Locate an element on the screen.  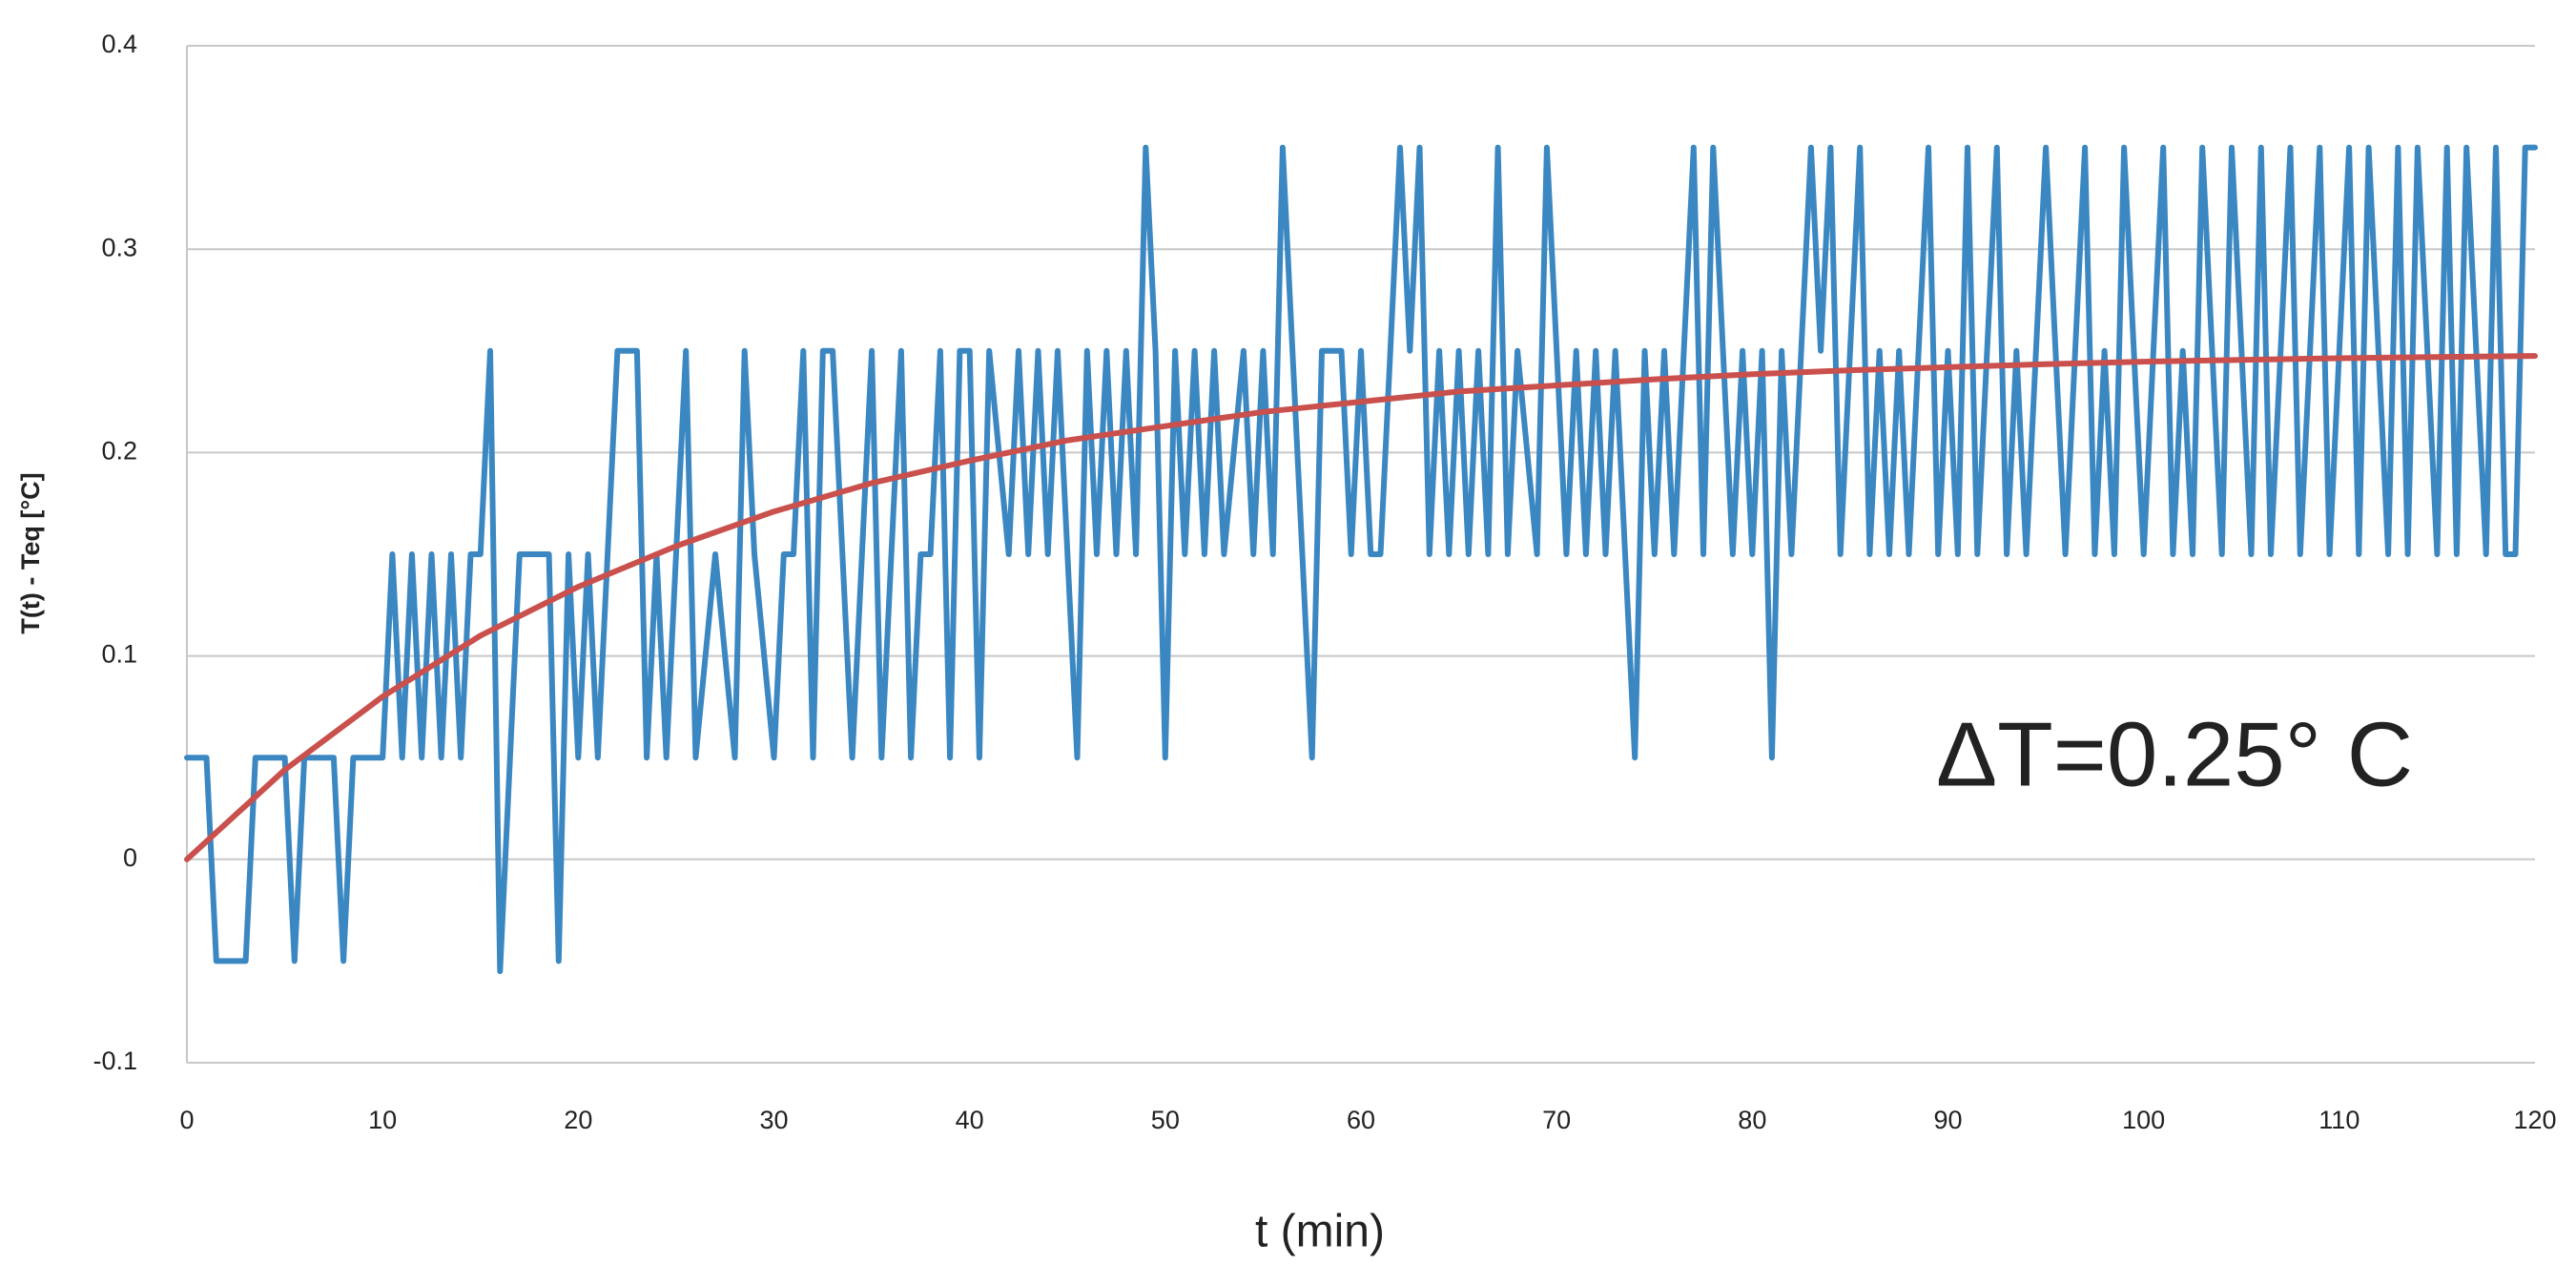
y-tick-label: 0.2 is located at coordinates (119, 451).